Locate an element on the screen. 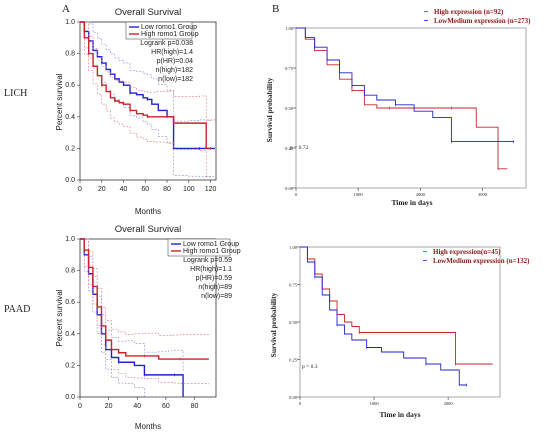 Image resolution: width=550 pixels, height=433 pixels. b1-xlabel: Time in days is located at coordinates (411, 202).